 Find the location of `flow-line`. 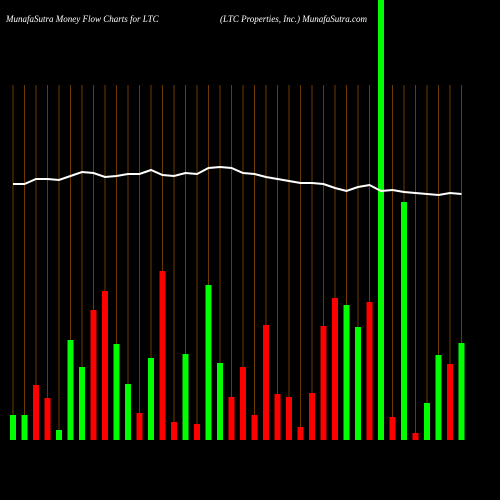

flow-line is located at coordinates (237, 181).